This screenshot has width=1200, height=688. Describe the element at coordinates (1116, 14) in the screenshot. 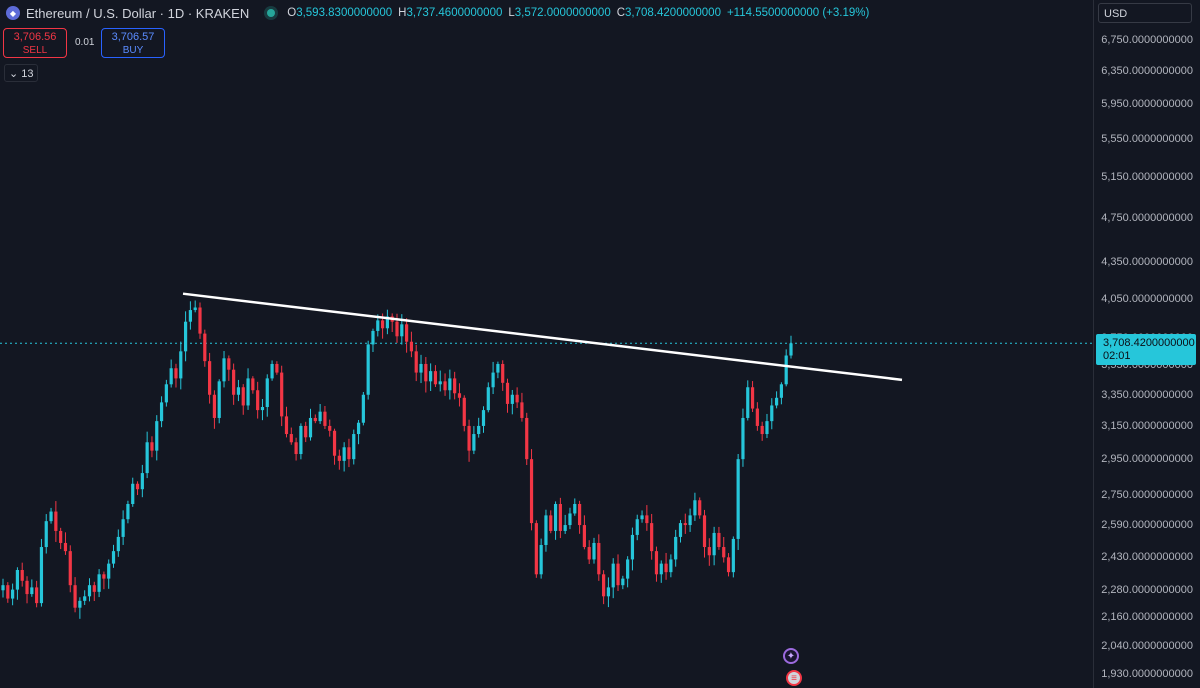

I see `currency-label: USD` at that location.